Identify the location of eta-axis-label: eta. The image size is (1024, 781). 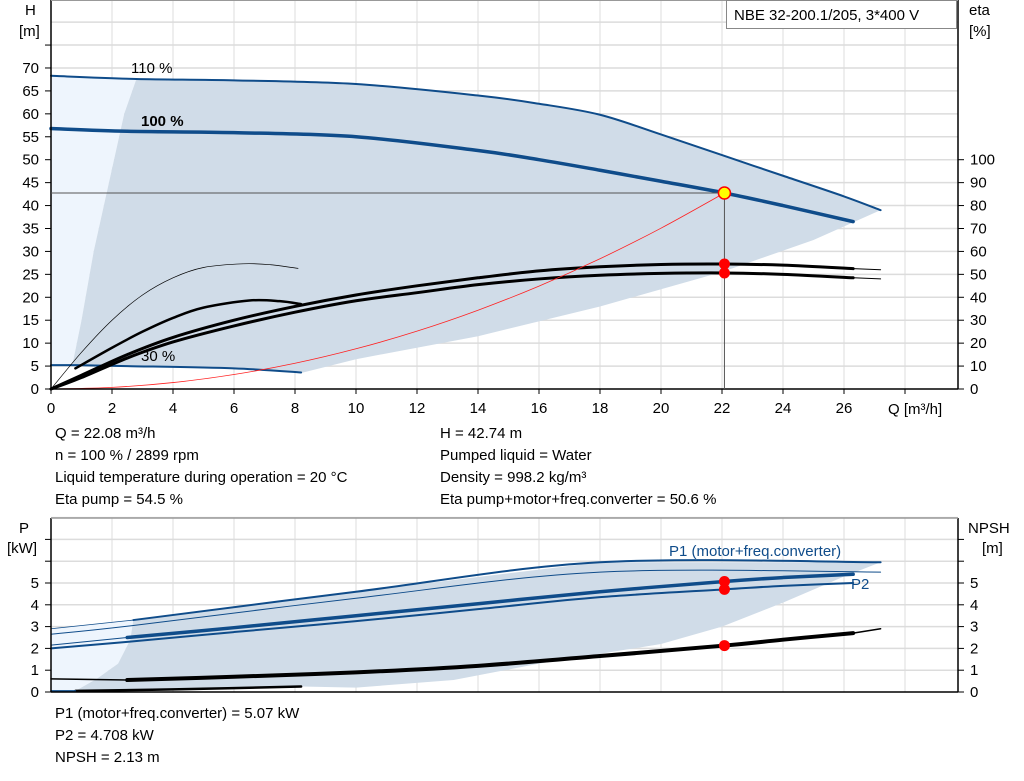
(980, 10).